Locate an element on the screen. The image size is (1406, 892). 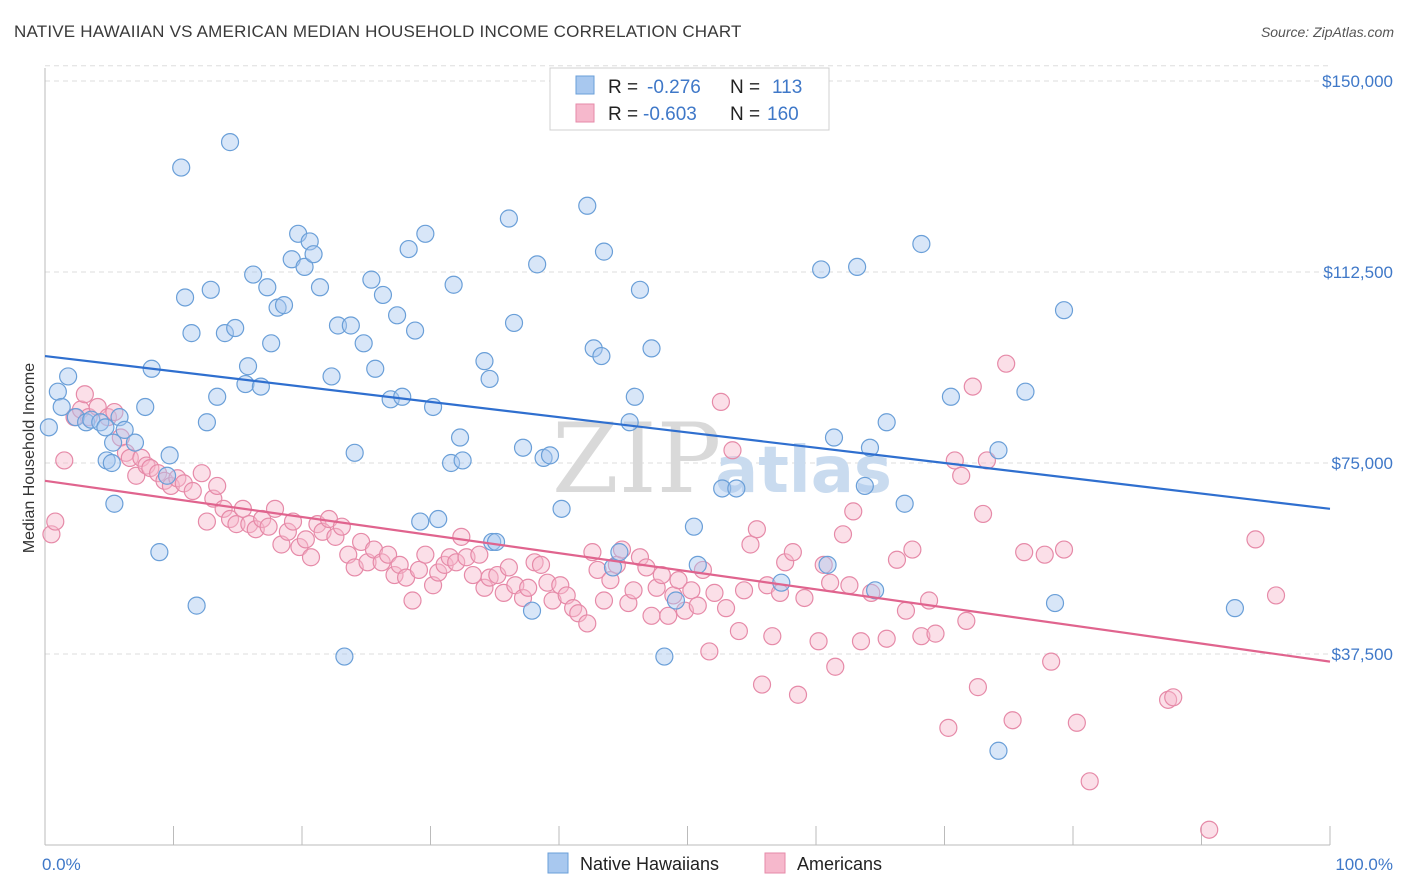
legend-swatch-blue is located at coordinates (585, 85).